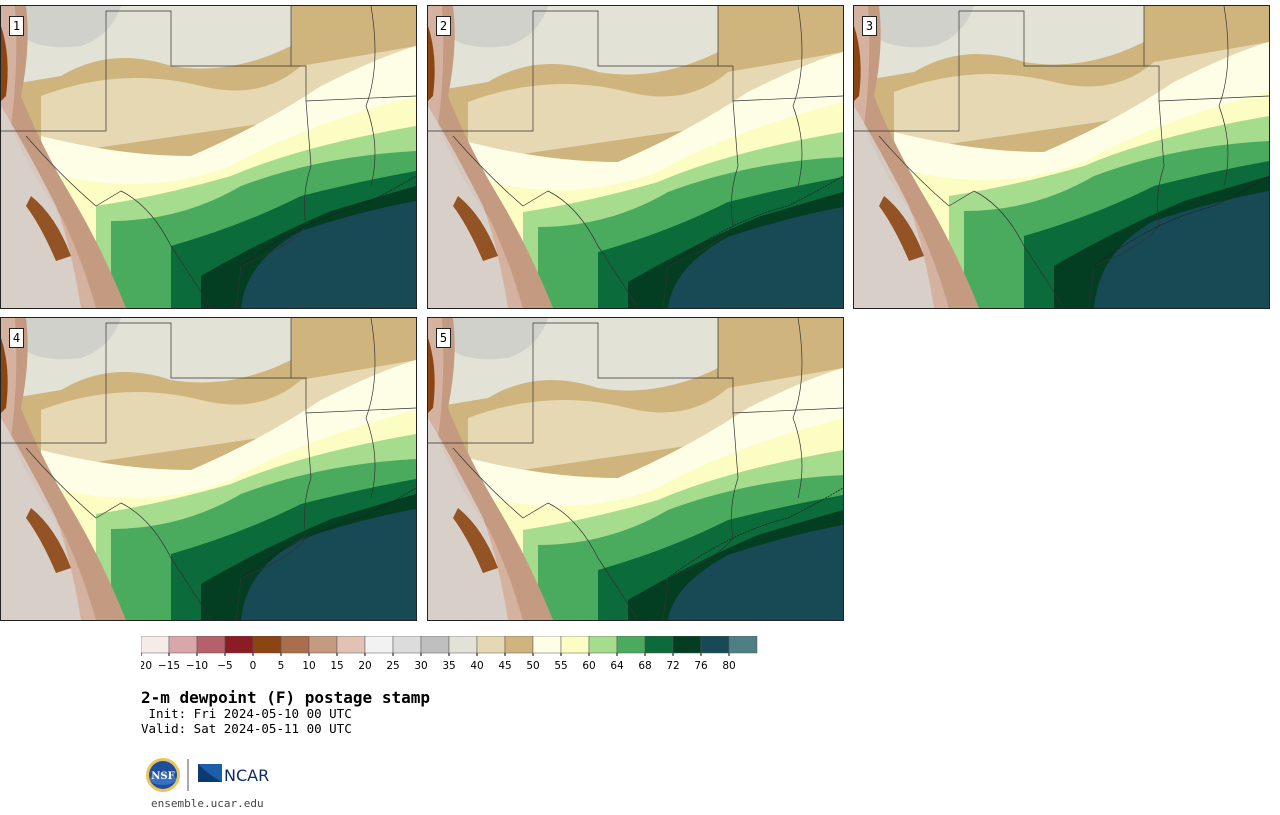 This screenshot has width=1280, height=815. What do you see at coordinates (207, 803) in the screenshot?
I see `site-url: ensemble.ucar.edu` at bounding box center [207, 803].